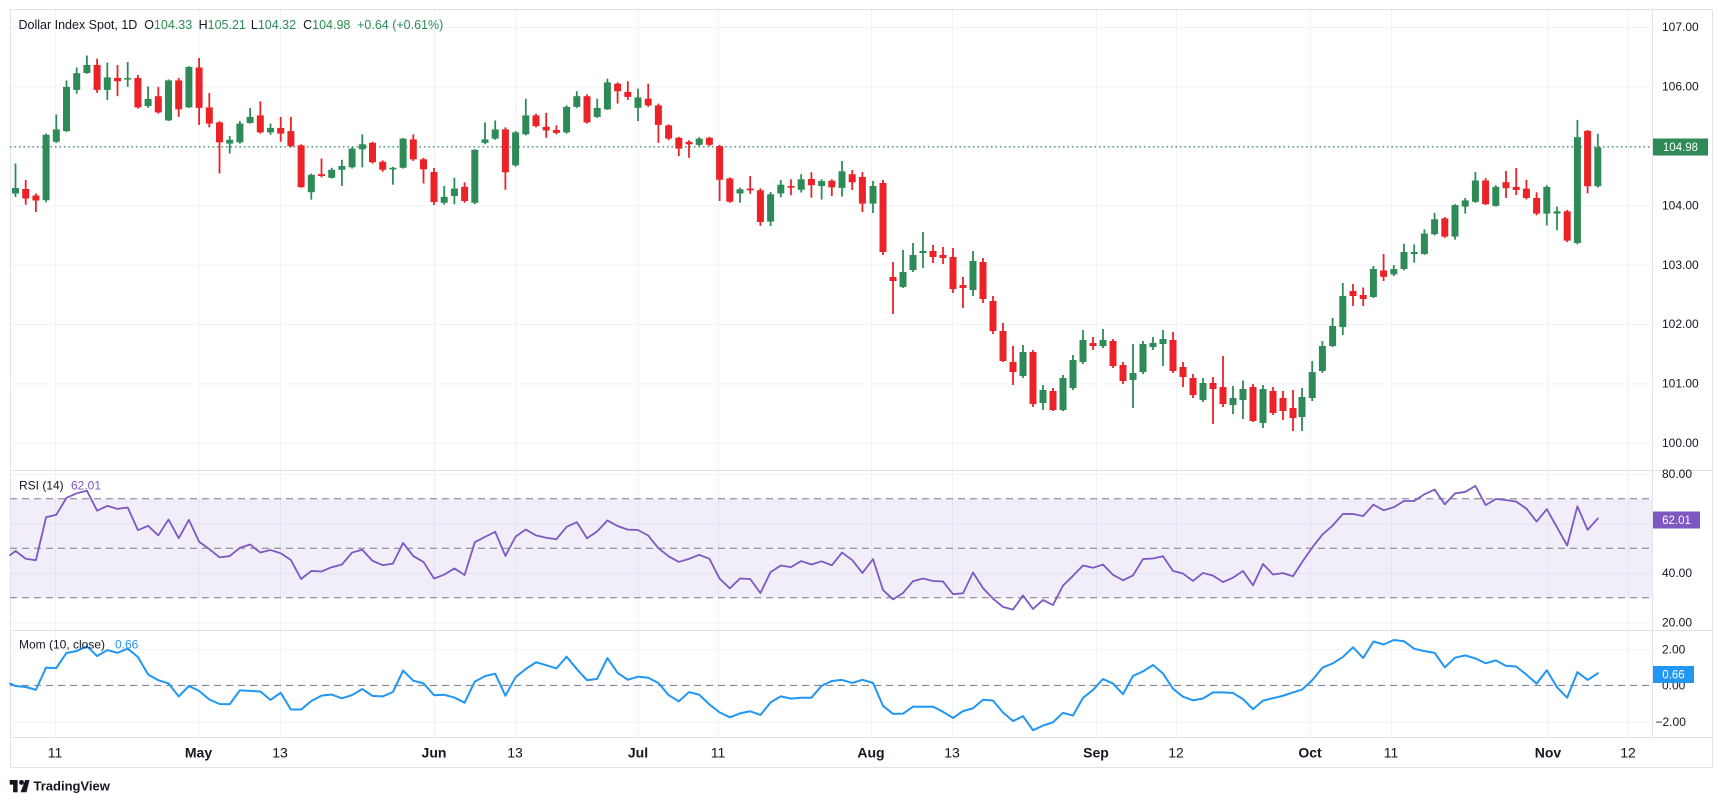 The height and width of the screenshot is (803, 1723). Describe the element at coordinates (1680, 265) in the screenshot. I see `svg-text: 103.00` at that location.